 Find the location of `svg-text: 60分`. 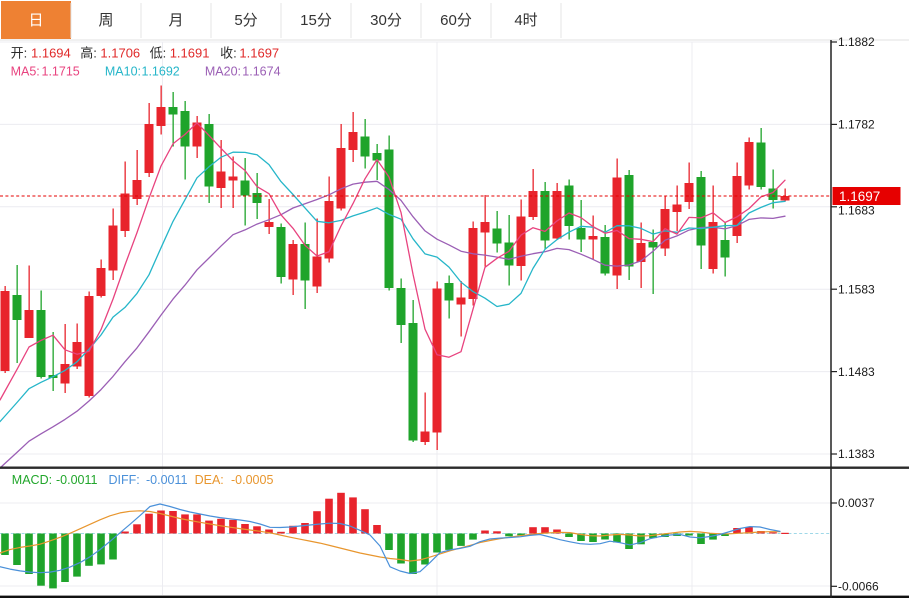

svg-text: 60分 is located at coordinates (456, 20).